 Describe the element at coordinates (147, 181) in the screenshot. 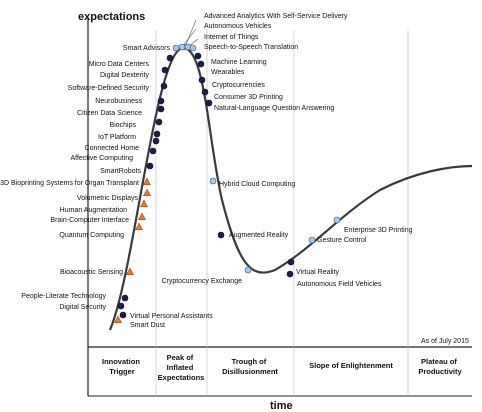

I see `marker-3d-bioprinting-systems-for-organ-transplant` at that location.